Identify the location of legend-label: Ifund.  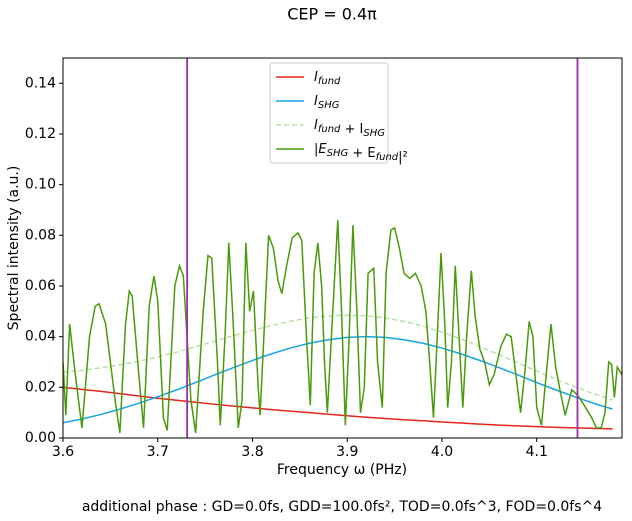
(327, 79).